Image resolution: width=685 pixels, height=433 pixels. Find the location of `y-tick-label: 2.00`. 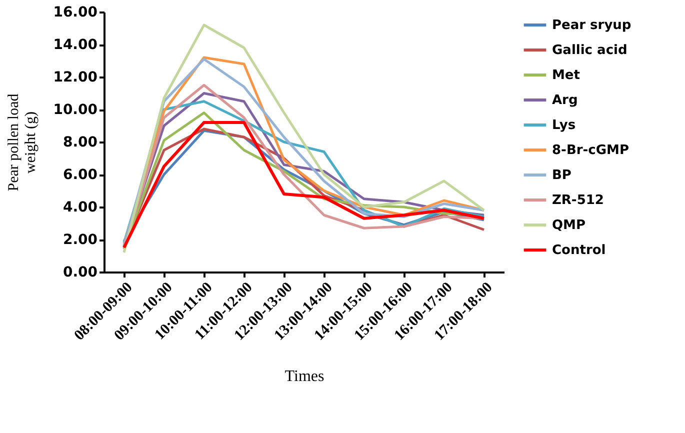

y-tick-label: 2.00 is located at coordinates (80, 240).